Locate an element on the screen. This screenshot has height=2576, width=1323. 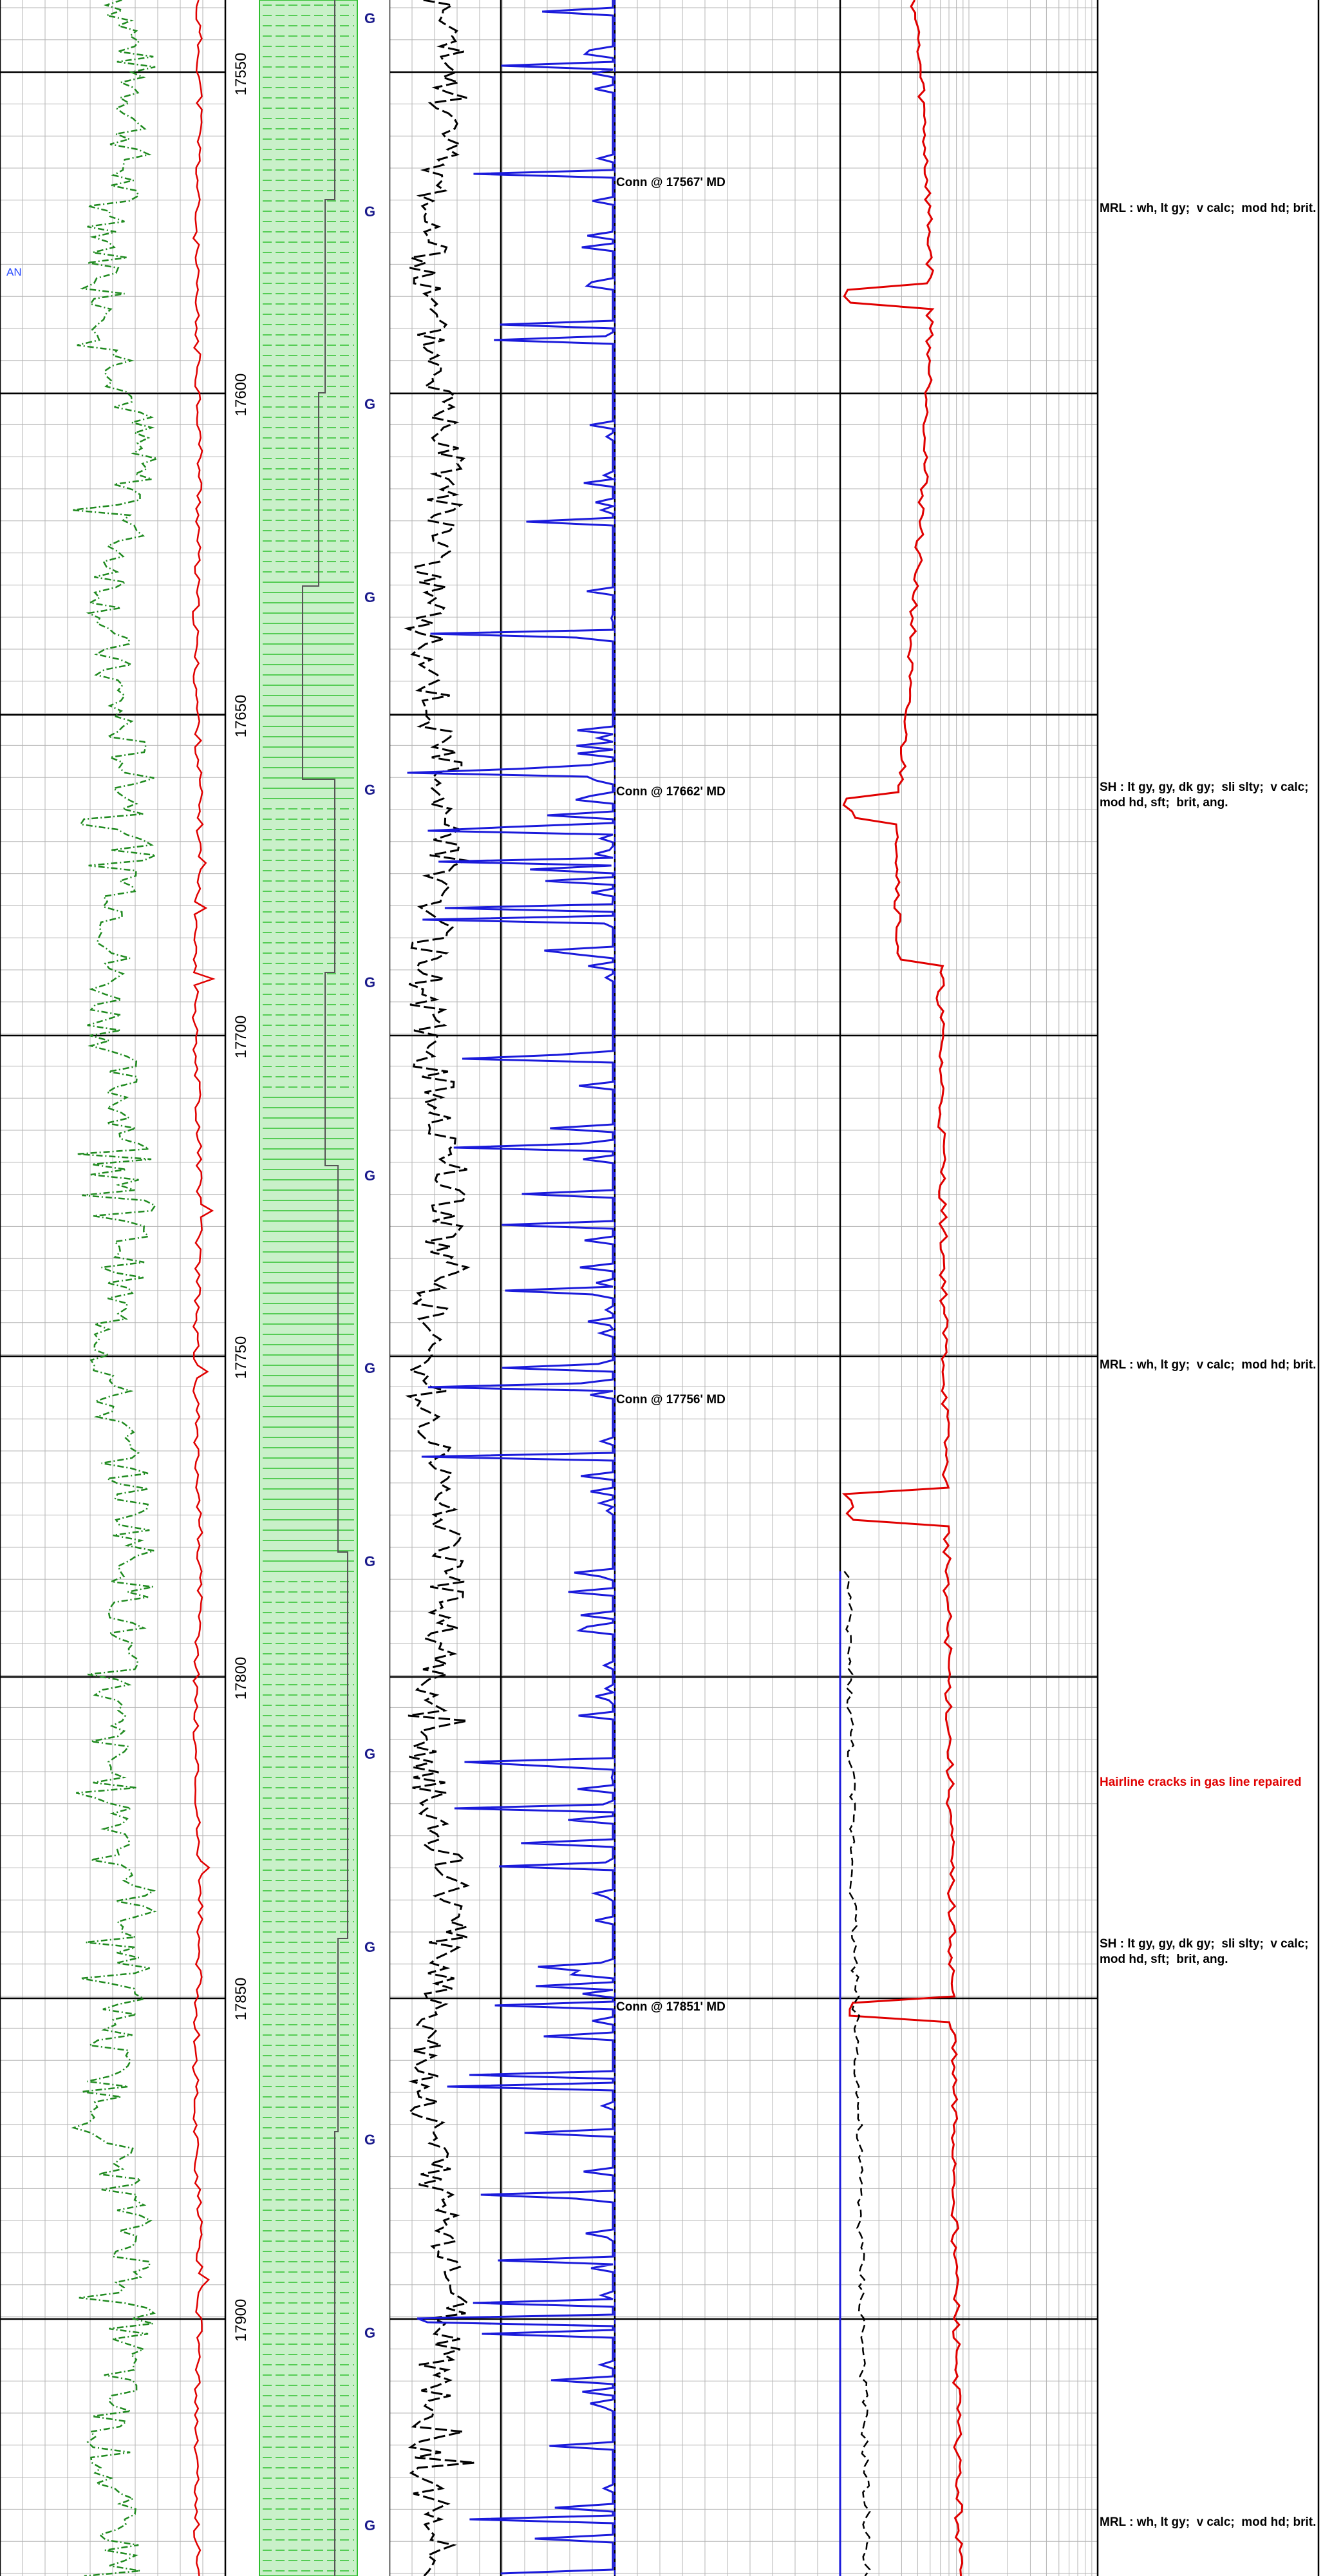
depth-label: 17900 is located at coordinates (241, 2320).